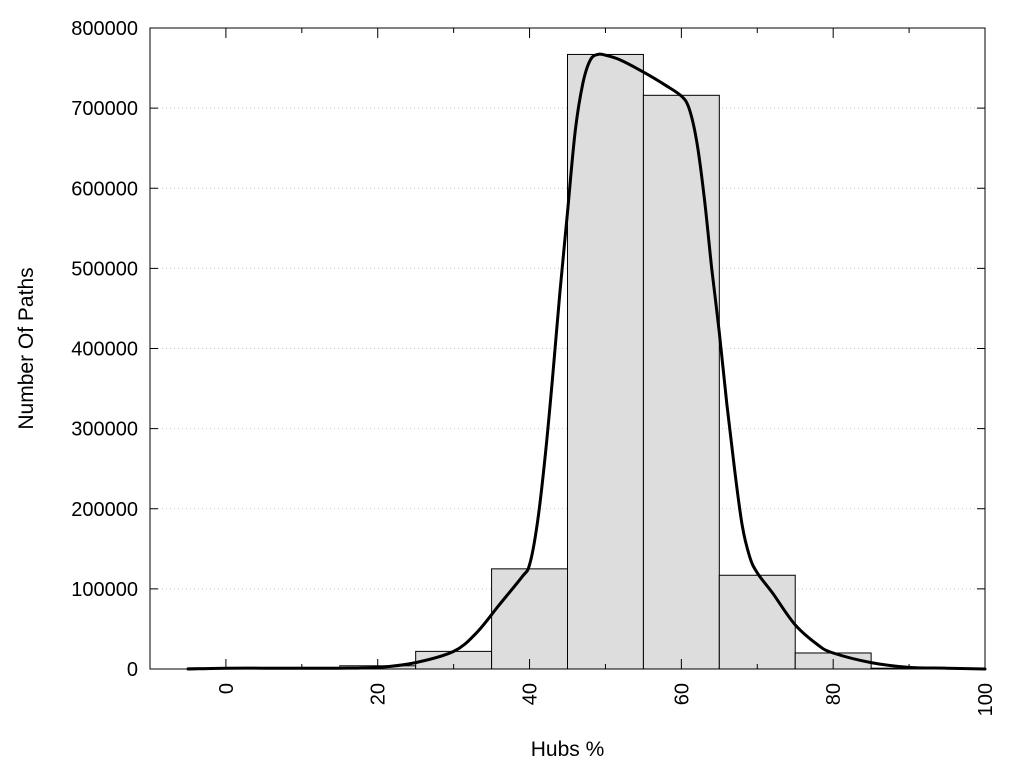 The image size is (1024, 768). What do you see at coordinates (104, 510) in the screenshot?
I see `y-tick-label: 200000` at bounding box center [104, 510].